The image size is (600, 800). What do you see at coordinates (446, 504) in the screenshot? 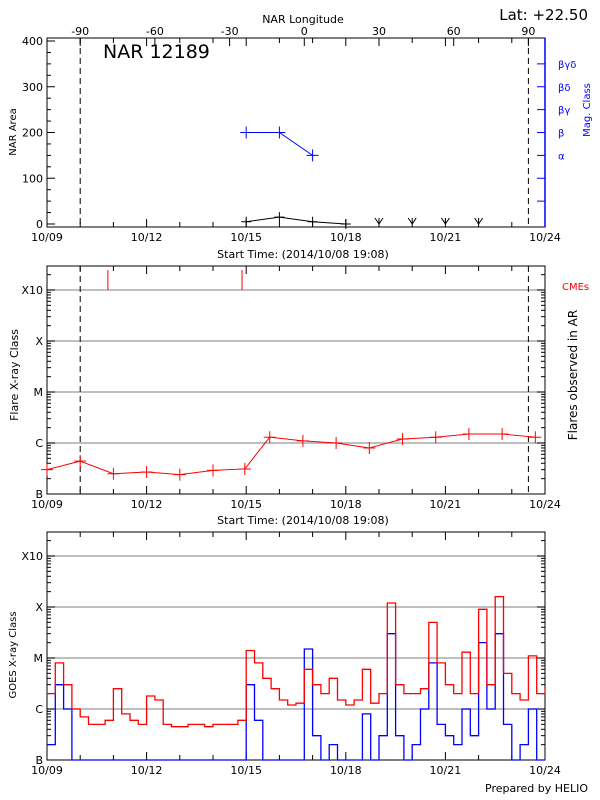
I see `flare-x-tick-label: 10/21` at bounding box center [446, 504].